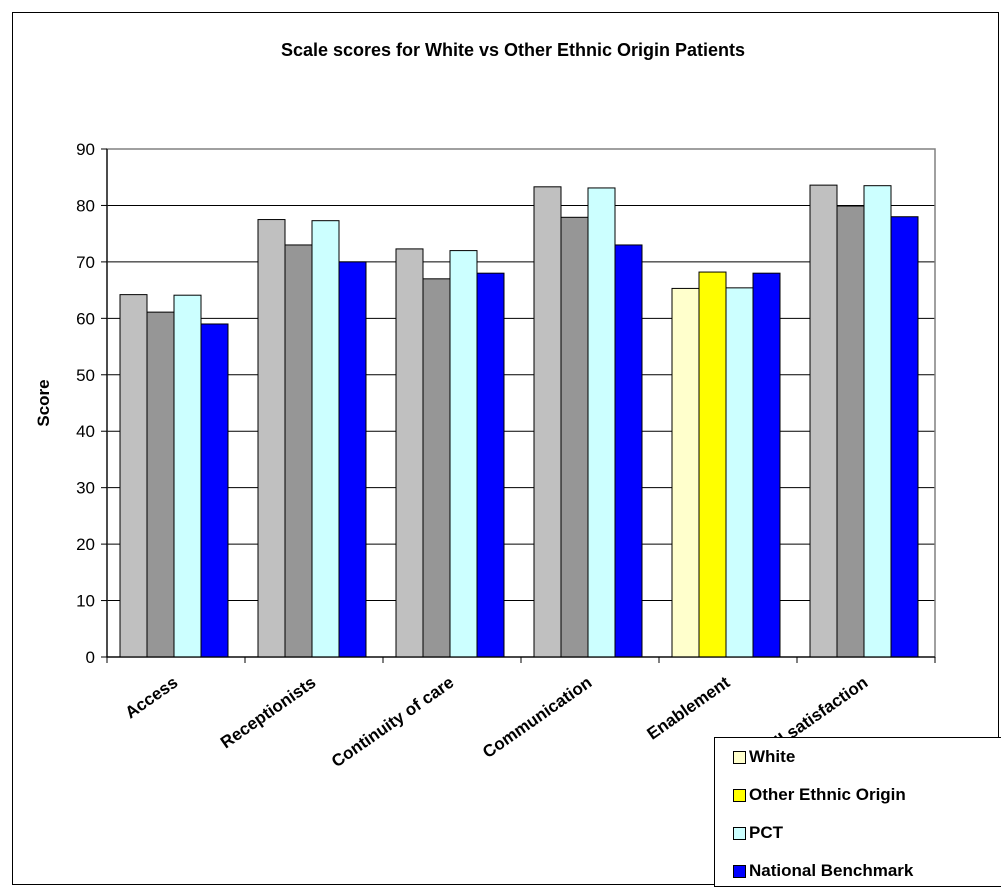 This screenshot has height=887, width=1001. I want to click on y-tick-label: 60, so click(85, 318).